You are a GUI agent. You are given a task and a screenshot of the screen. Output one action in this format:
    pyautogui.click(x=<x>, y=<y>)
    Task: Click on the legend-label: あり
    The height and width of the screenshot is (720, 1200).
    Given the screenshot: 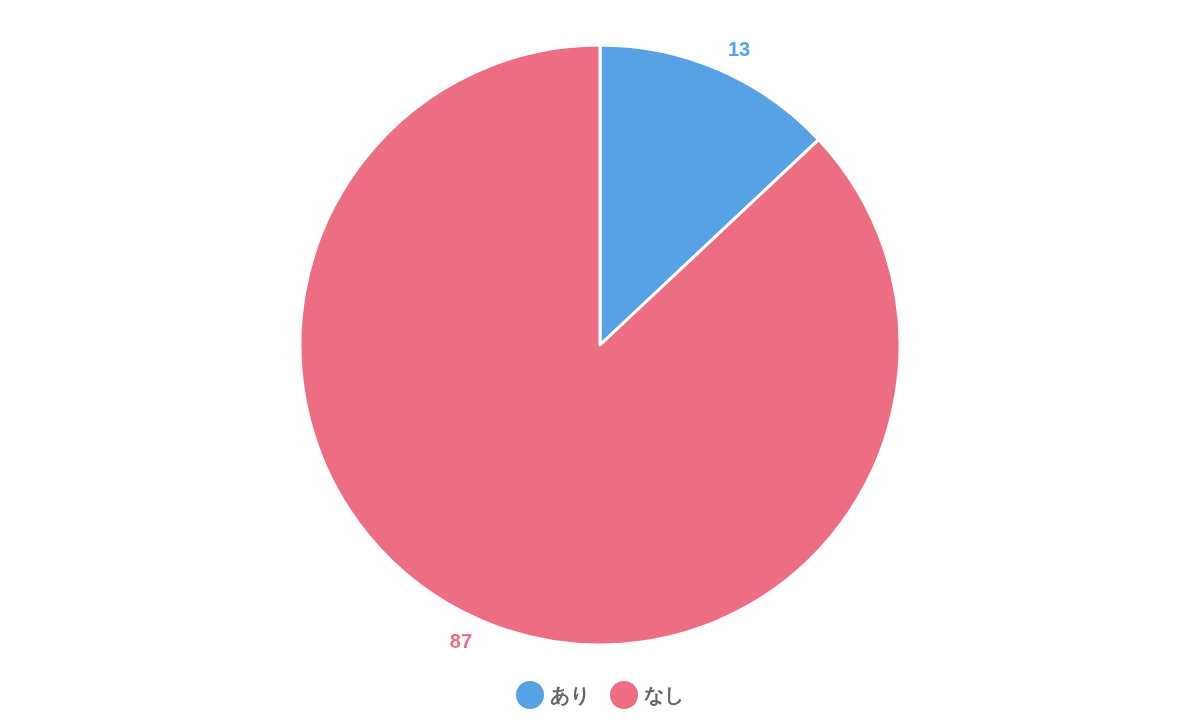 What is the action you would take?
    pyautogui.click(x=570, y=695)
    